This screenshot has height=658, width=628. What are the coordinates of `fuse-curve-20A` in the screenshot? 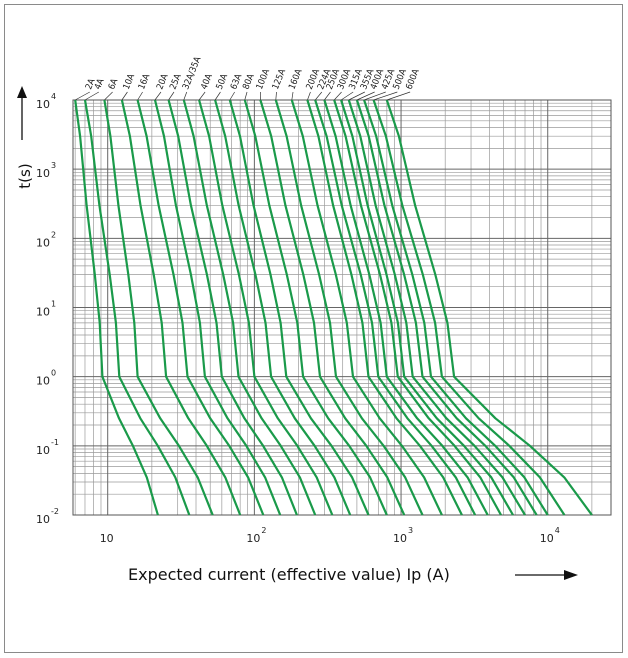 It's located at (217, 307).